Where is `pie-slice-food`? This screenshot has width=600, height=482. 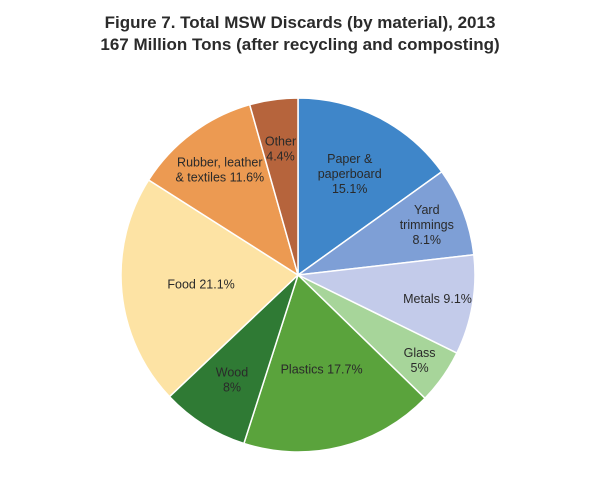 pie-slice-food is located at coordinates (210, 288).